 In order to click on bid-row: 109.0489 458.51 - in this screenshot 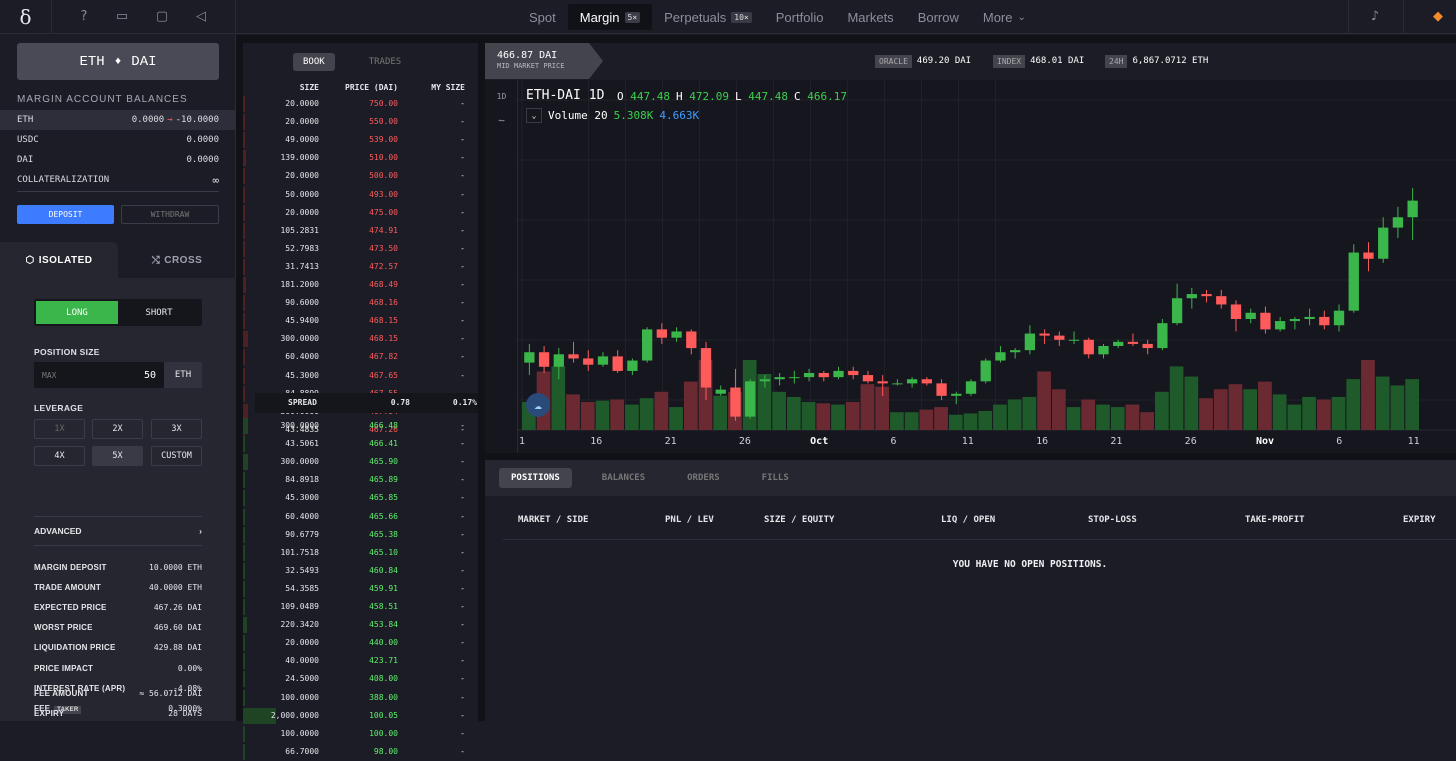, I will do `click(360, 607)`.